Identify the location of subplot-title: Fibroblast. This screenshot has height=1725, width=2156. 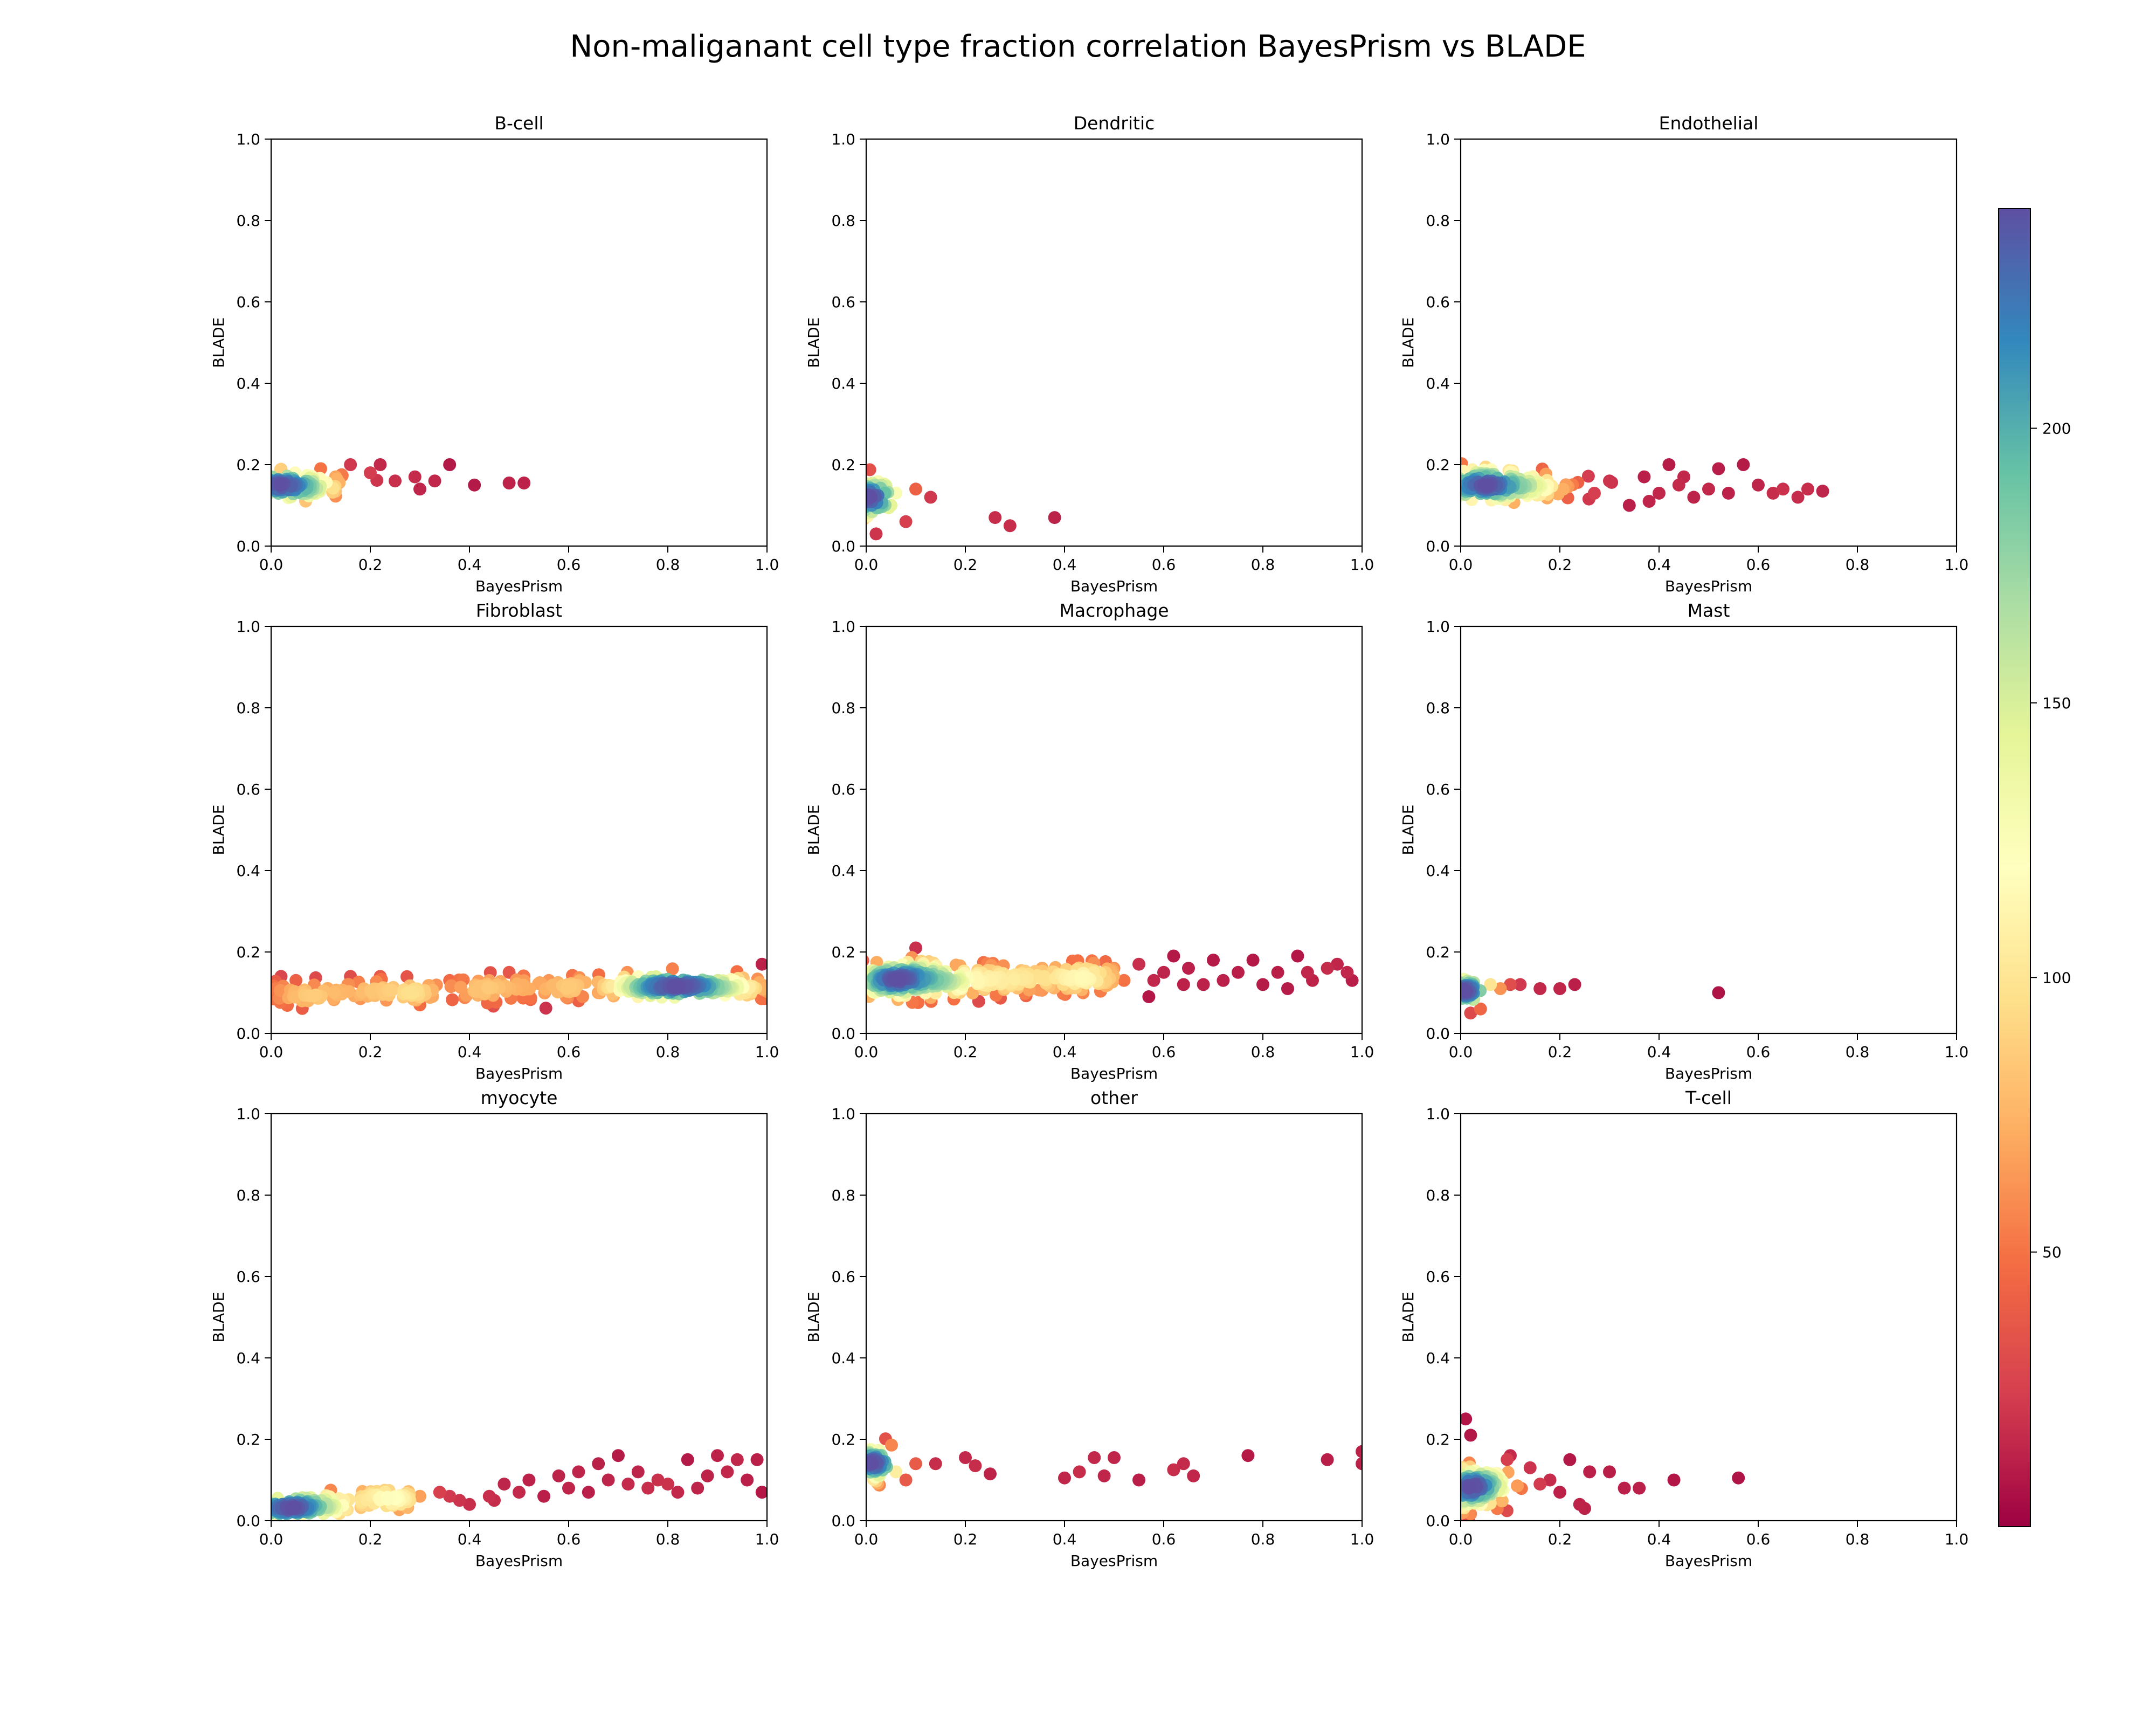
(519, 610).